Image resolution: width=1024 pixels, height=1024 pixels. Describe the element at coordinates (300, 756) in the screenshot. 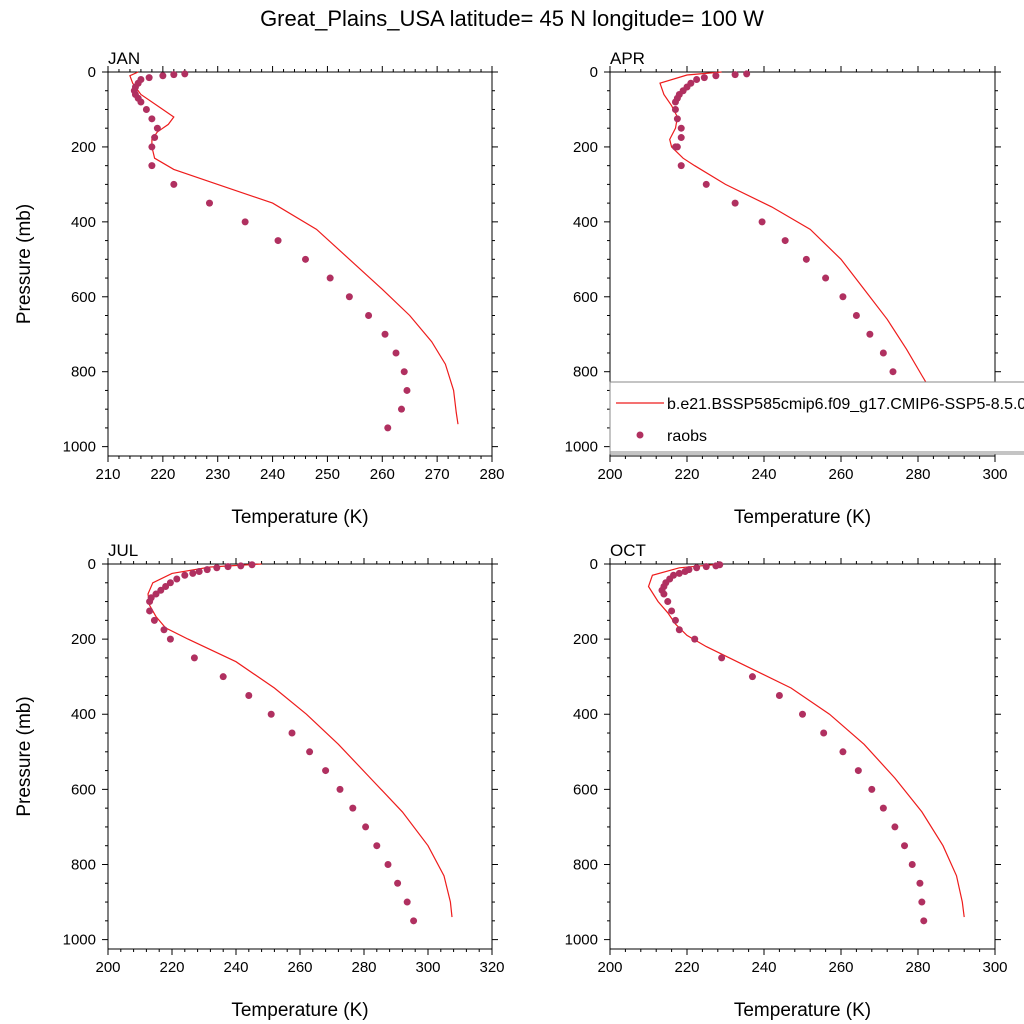

I see `plot-frame` at that location.